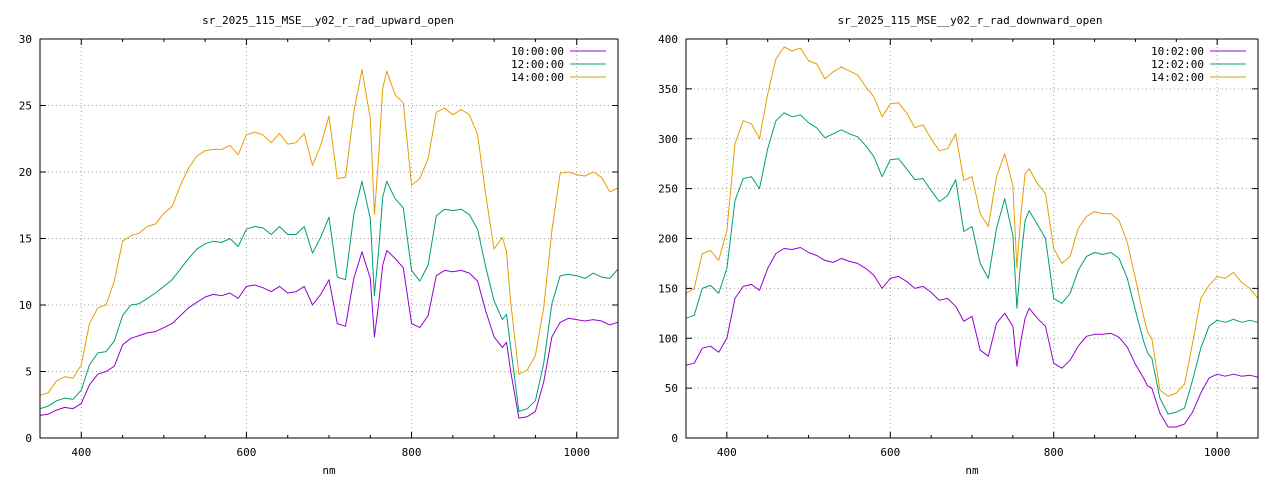 The image size is (1280, 485). Describe the element at coordinates (537, 77) in the screenshot. I see `legend-label: 14:00:00` at that location.